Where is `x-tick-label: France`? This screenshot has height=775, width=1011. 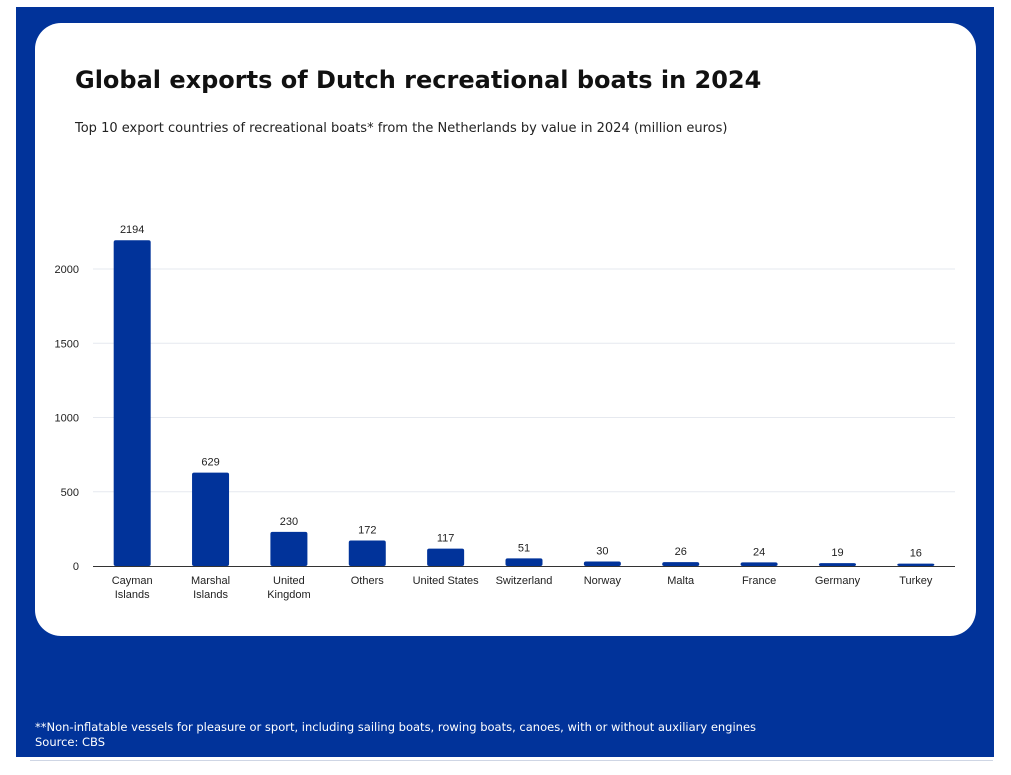
x-tick-label: France is located at coordinates (759, 581).